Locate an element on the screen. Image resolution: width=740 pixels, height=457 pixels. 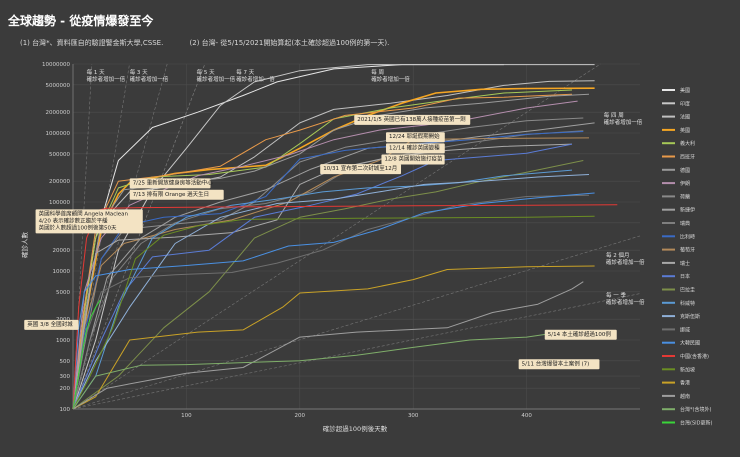
legend-label: 葡萄牙 is located at coordinates (687, 250).